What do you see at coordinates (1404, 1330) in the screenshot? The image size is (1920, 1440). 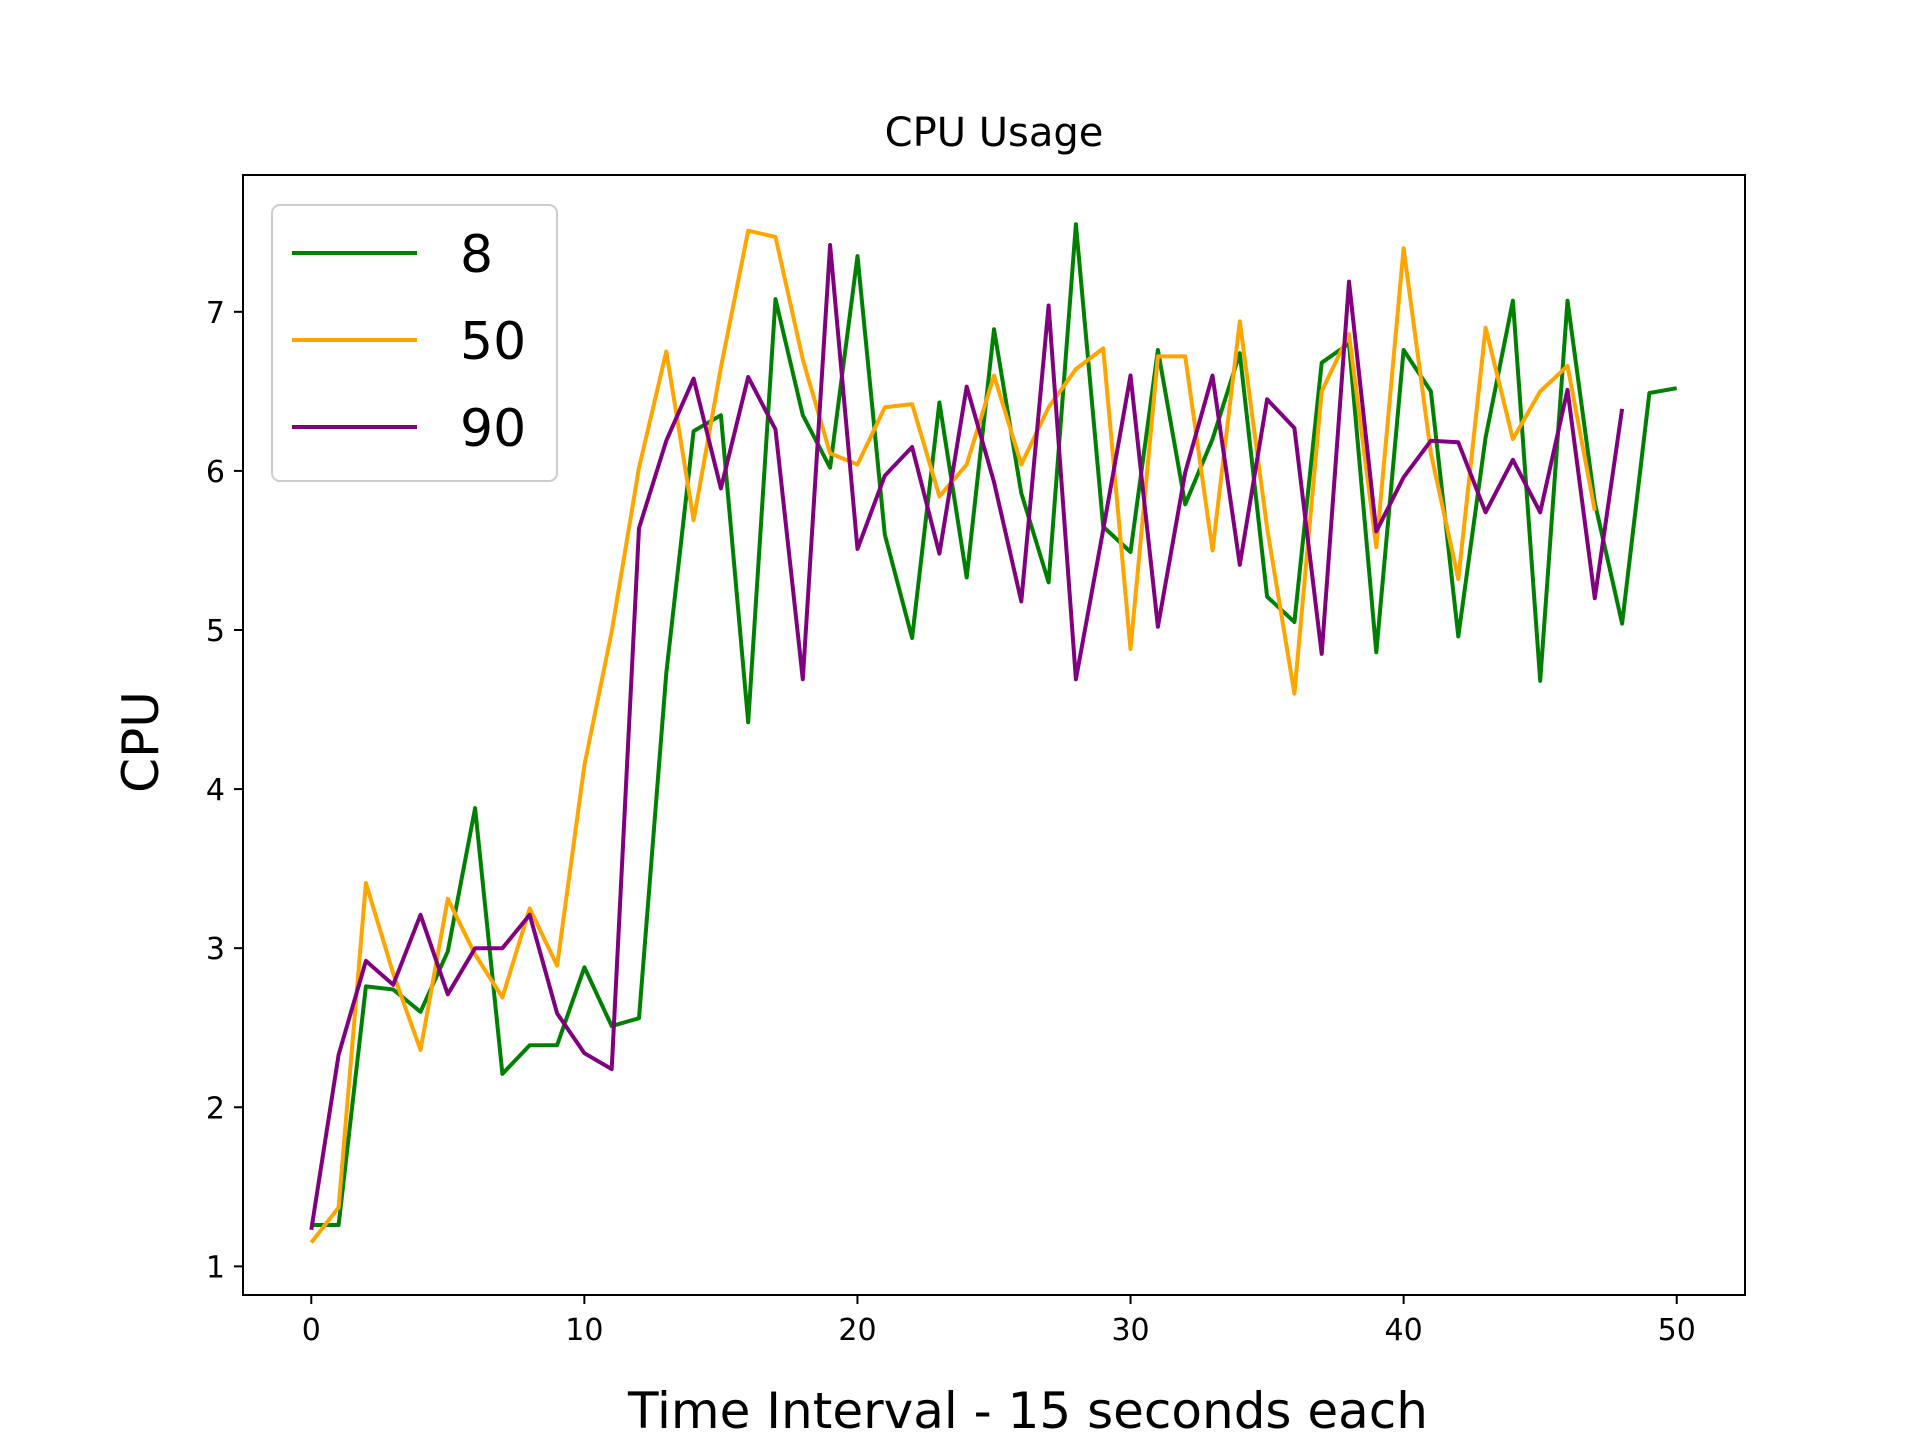 I see `x-tick-label: 40` at bounding box center [1404, 1330].